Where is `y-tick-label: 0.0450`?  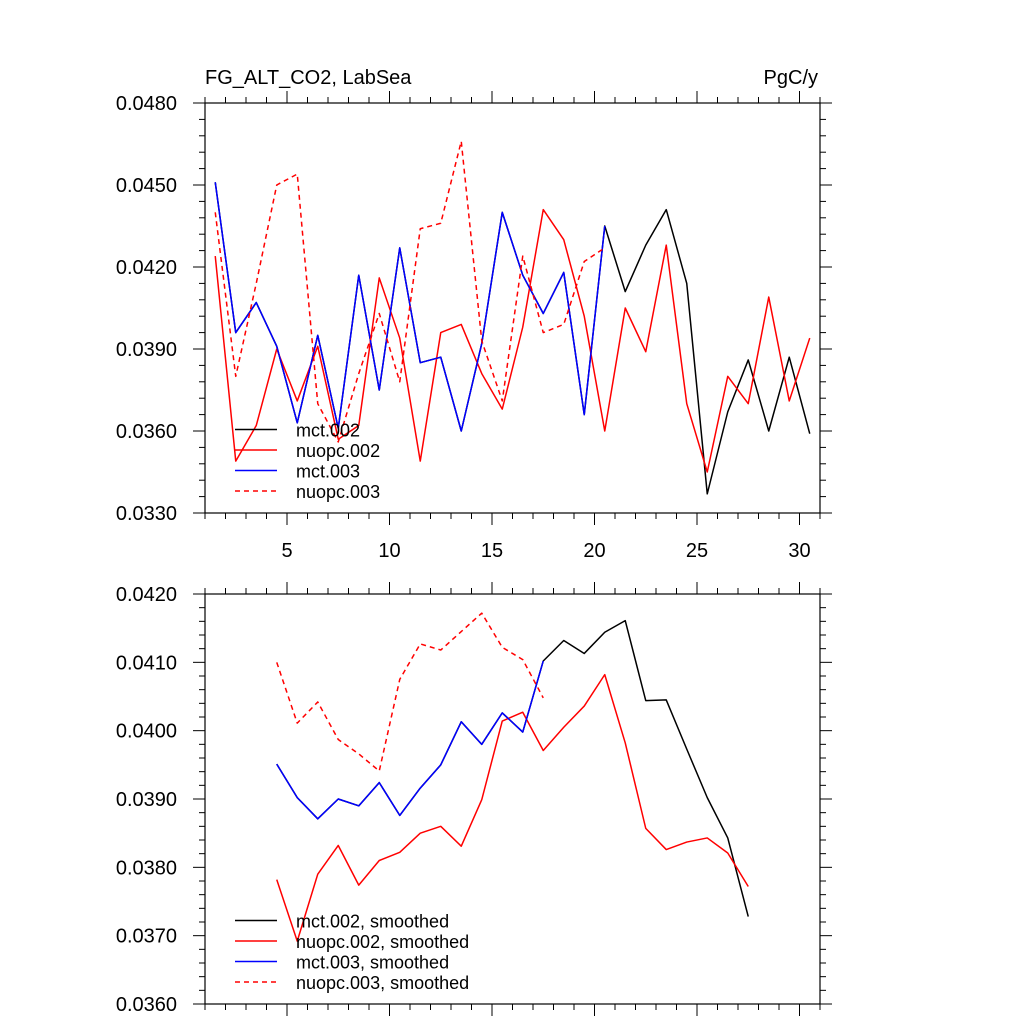
y-tick-label: 0.0450 is located at coordinates (146, 186).